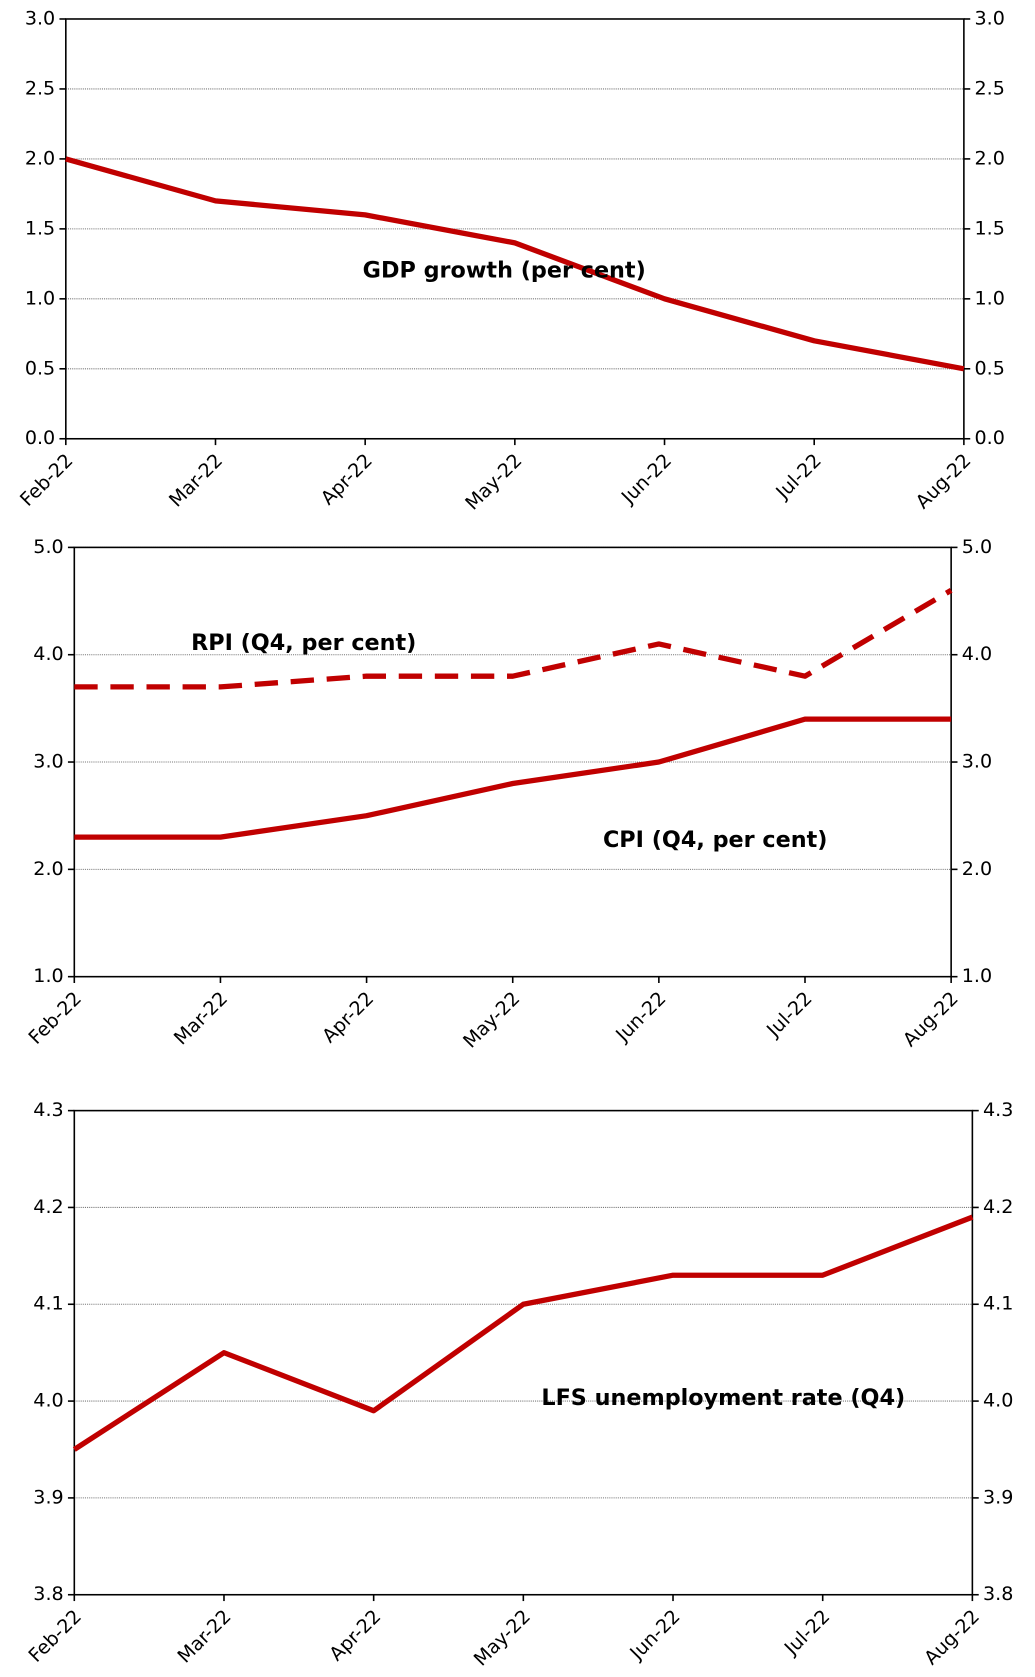  I want to click on y2-tick-label: 5.0, so click(977, 547).